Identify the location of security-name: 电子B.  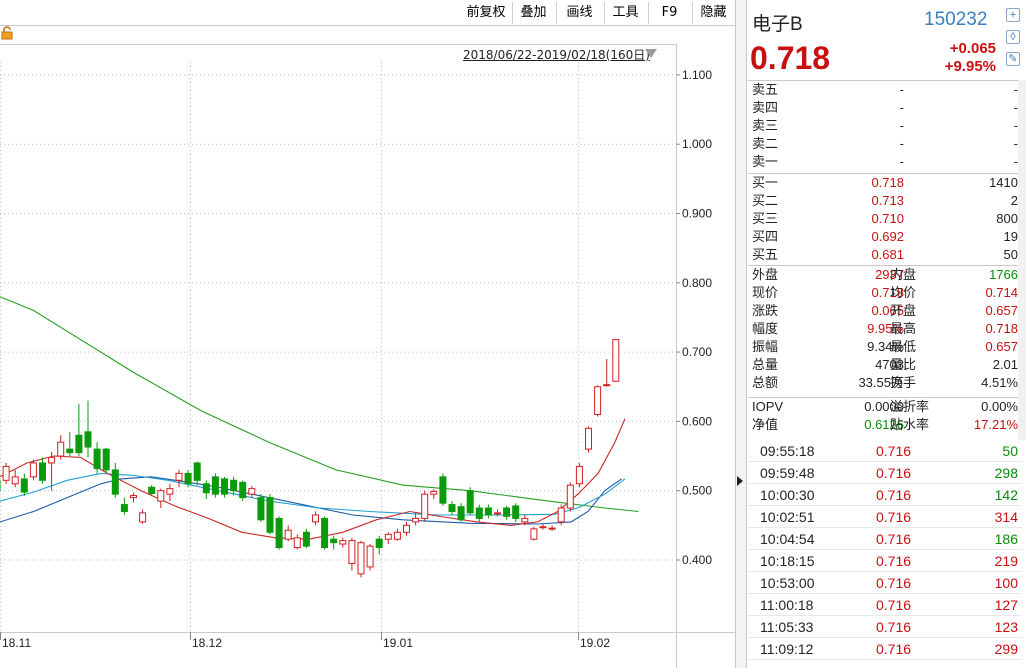
(777, 24).